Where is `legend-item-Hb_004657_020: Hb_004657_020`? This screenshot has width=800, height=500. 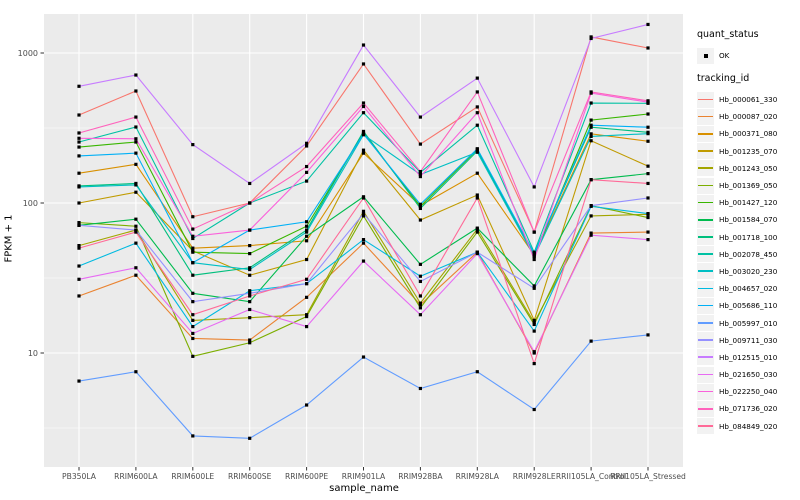
legend-item-Hb_004657_020: Hb_004657_020 is located at coordinates (737, 288).